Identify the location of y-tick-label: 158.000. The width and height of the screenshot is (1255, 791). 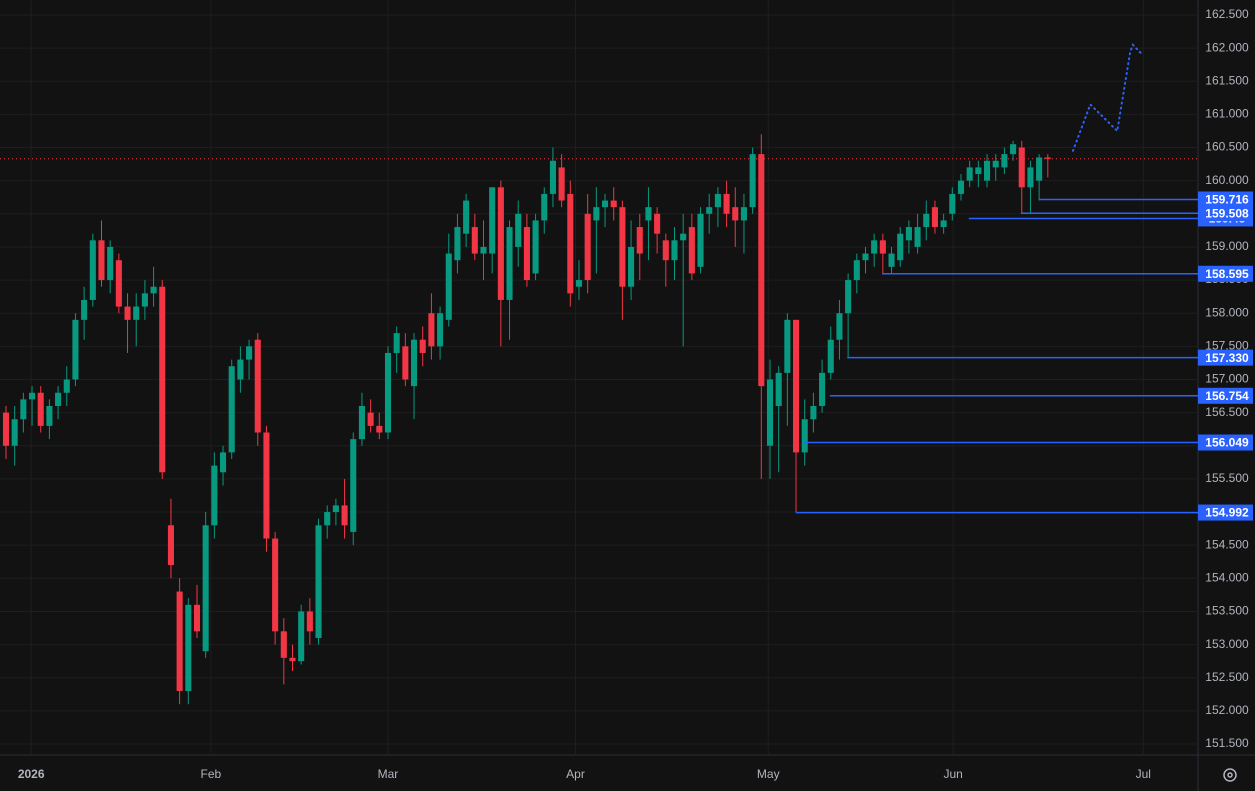
(1227, 312).